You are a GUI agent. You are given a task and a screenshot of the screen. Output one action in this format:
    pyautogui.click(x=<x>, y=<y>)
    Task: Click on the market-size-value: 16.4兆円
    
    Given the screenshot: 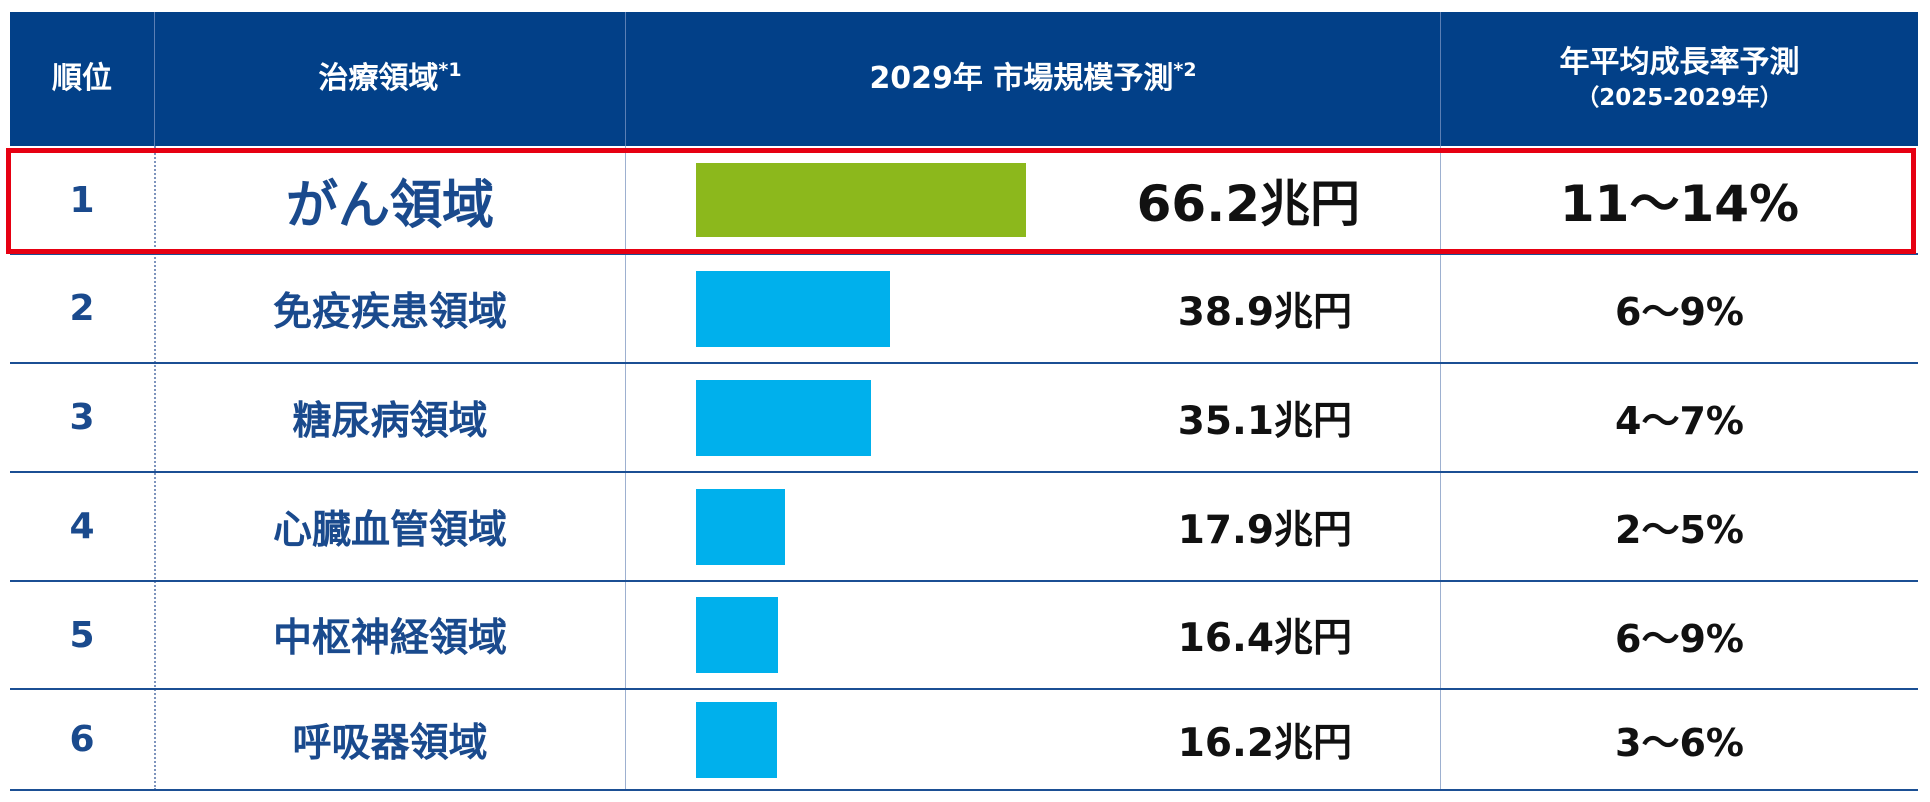 What is the action you would take?
    pyautogui.click(x=1264, y=638)
    